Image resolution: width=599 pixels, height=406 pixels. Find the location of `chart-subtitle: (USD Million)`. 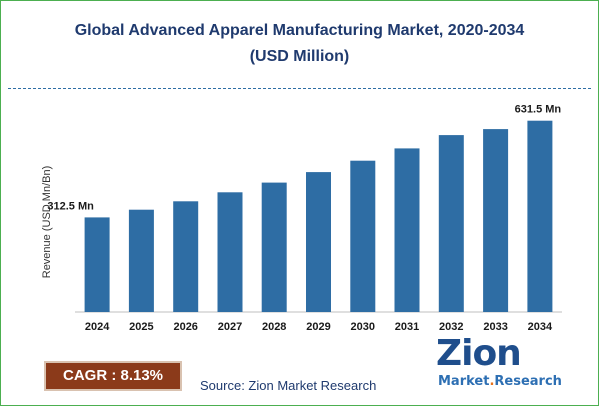

chart-subtitle: (USD Million) is located at coordinates (299, 56).